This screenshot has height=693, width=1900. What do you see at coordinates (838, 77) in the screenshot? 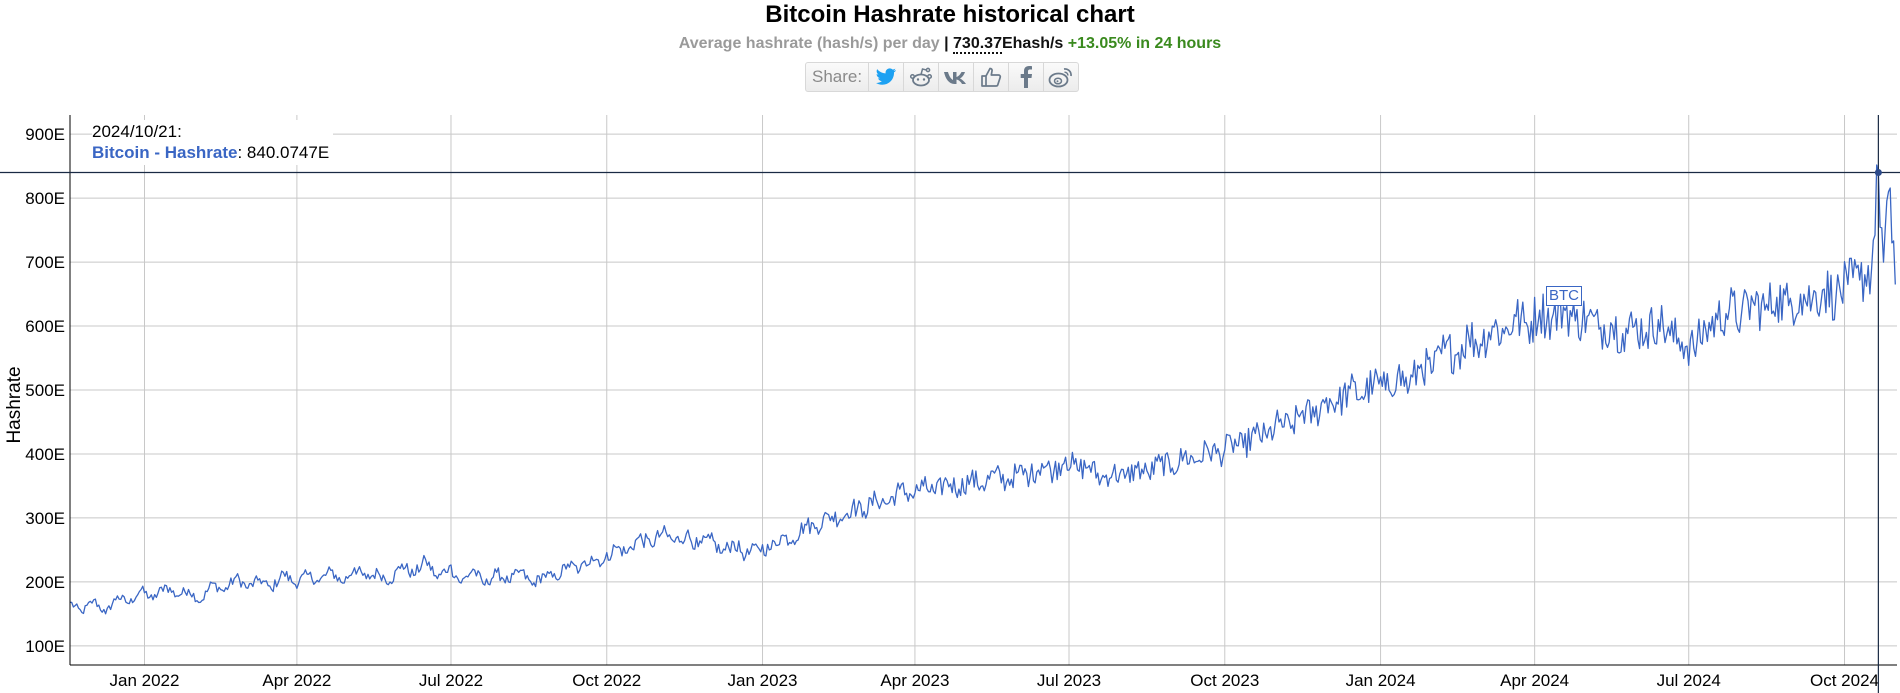
I see `share-label: Share:` at bounding box center [838, 77].